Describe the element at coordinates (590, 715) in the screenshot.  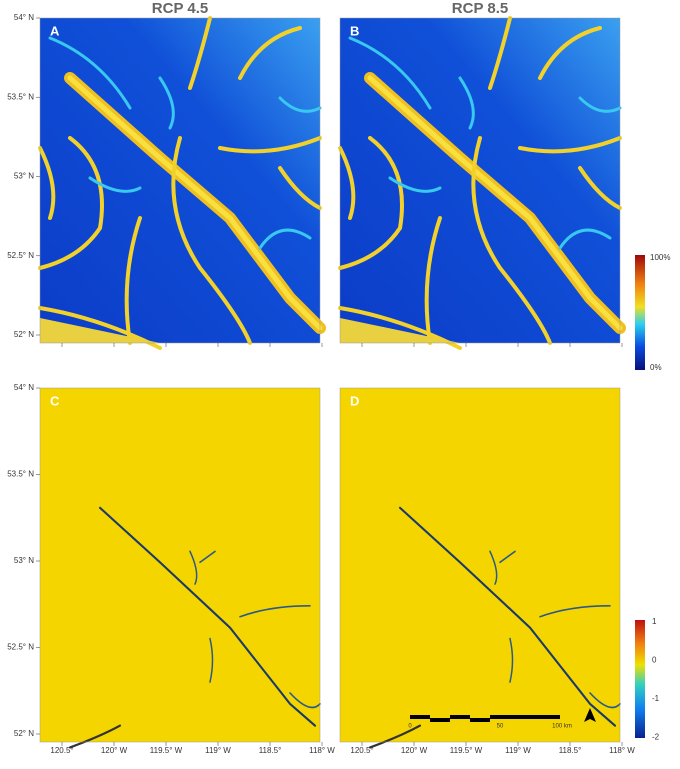
I see `north-arrow` at that location.